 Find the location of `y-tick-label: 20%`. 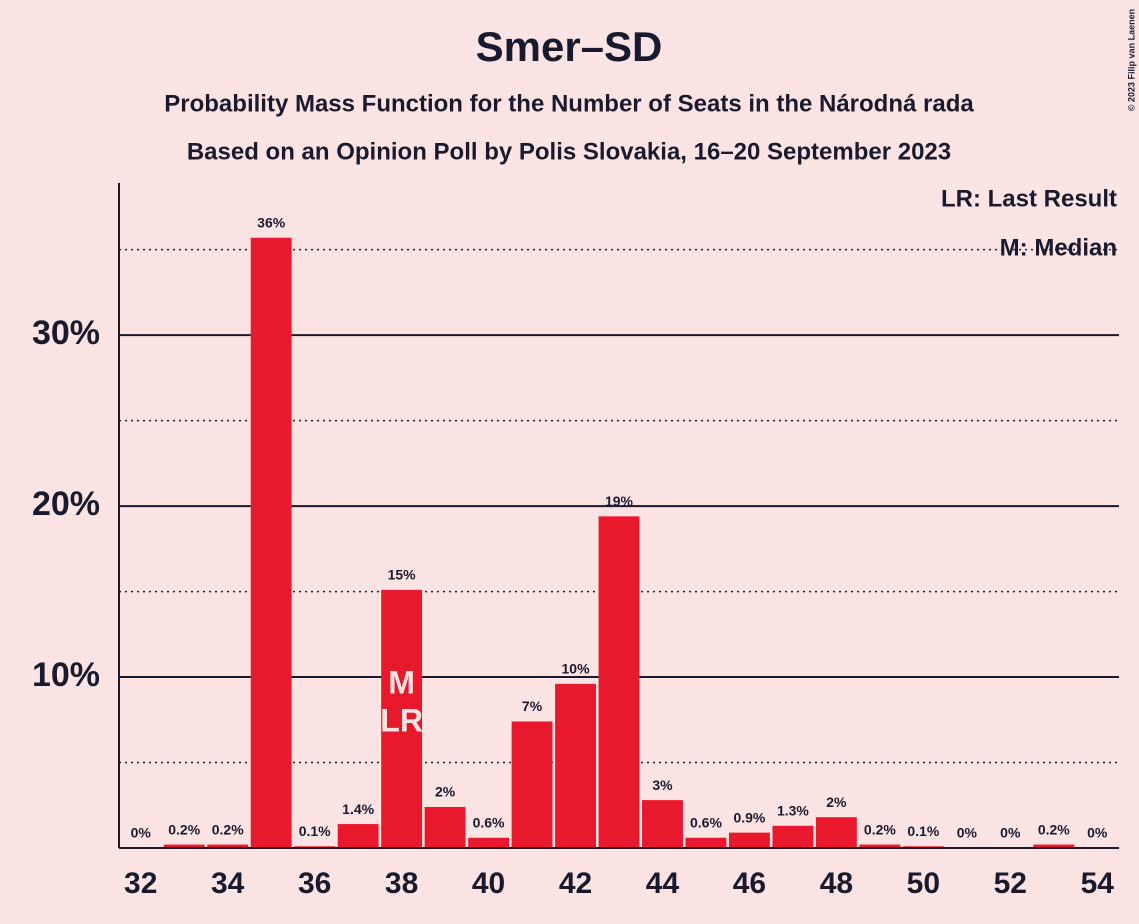

y-tick-label: 20% is located at coordinates (66, 504).